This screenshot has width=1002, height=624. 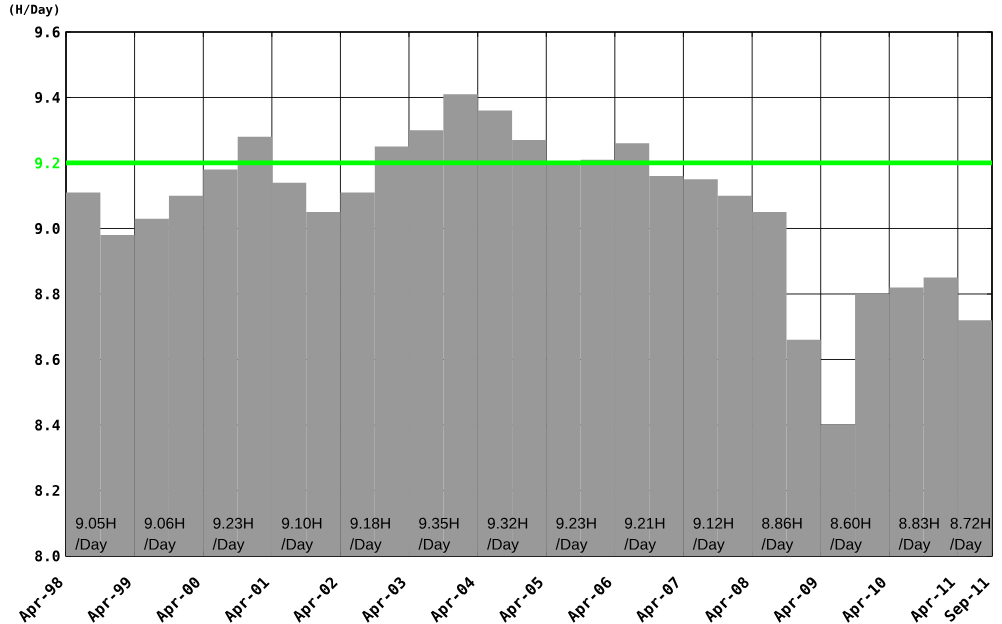 I want to click on y-tick-label: 9.0, so click(x=47, y=228).